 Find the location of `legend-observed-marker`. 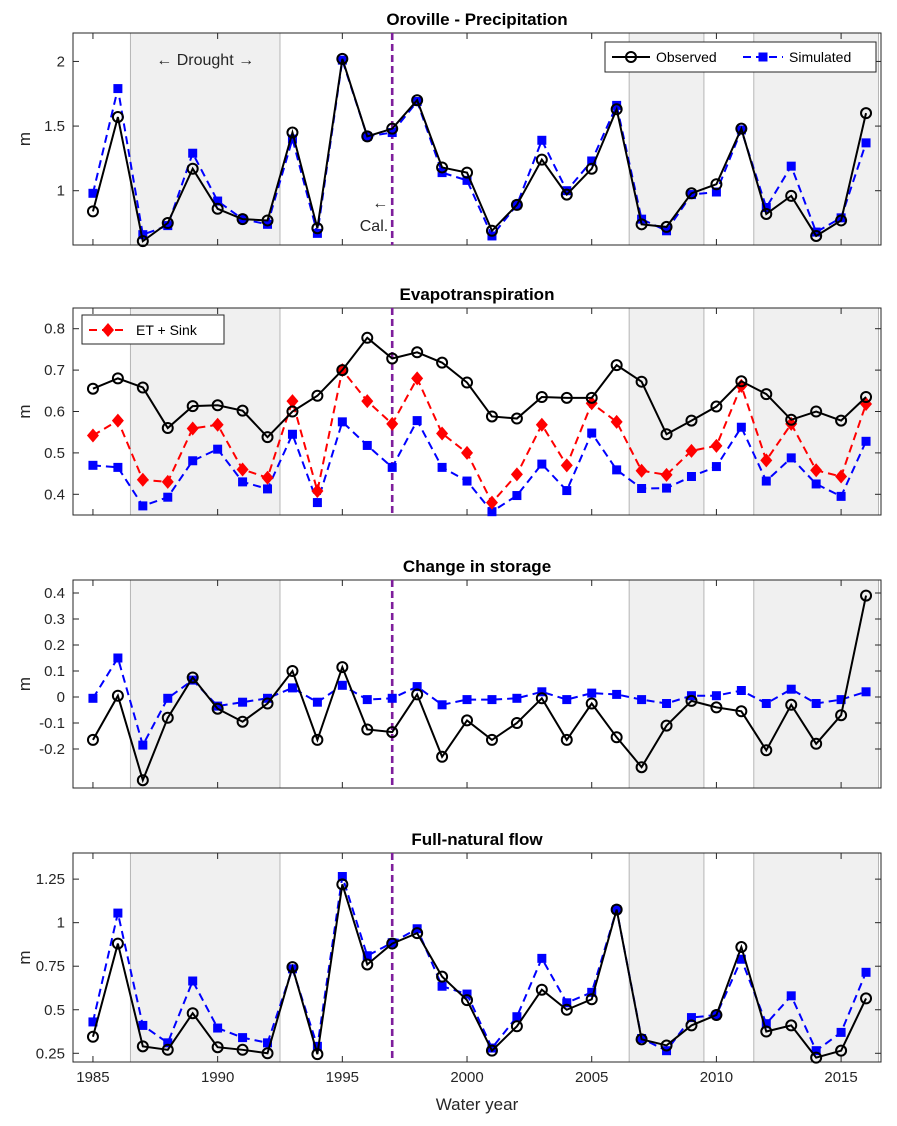

legend-observed-marker is located at coordinates (631, 57).